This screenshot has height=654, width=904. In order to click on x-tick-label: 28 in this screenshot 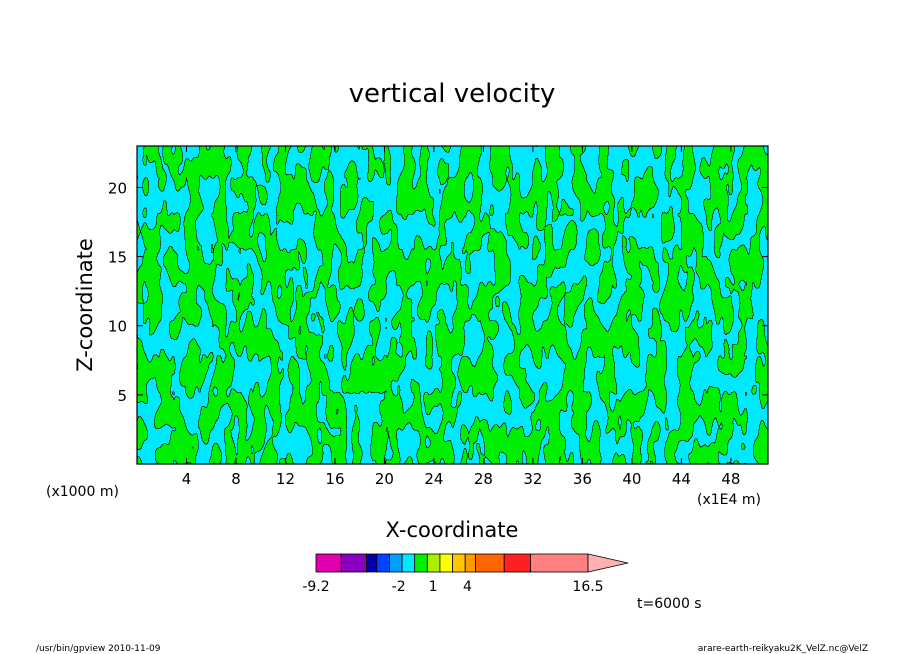, I will do `click(483, 479)`.